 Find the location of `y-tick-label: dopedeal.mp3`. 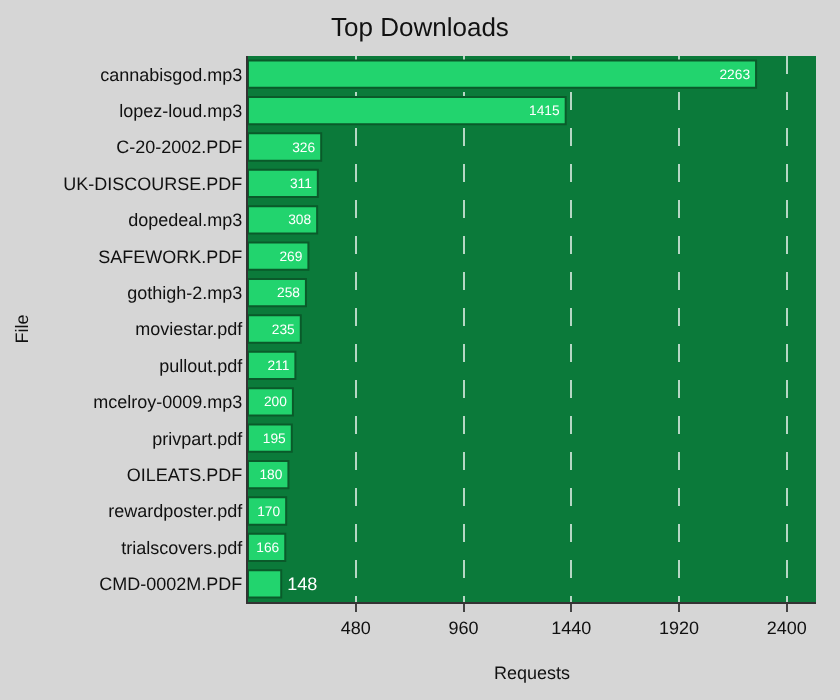

y-tick-label: dopedeal.mp3 is located at coordinates (185, 220).